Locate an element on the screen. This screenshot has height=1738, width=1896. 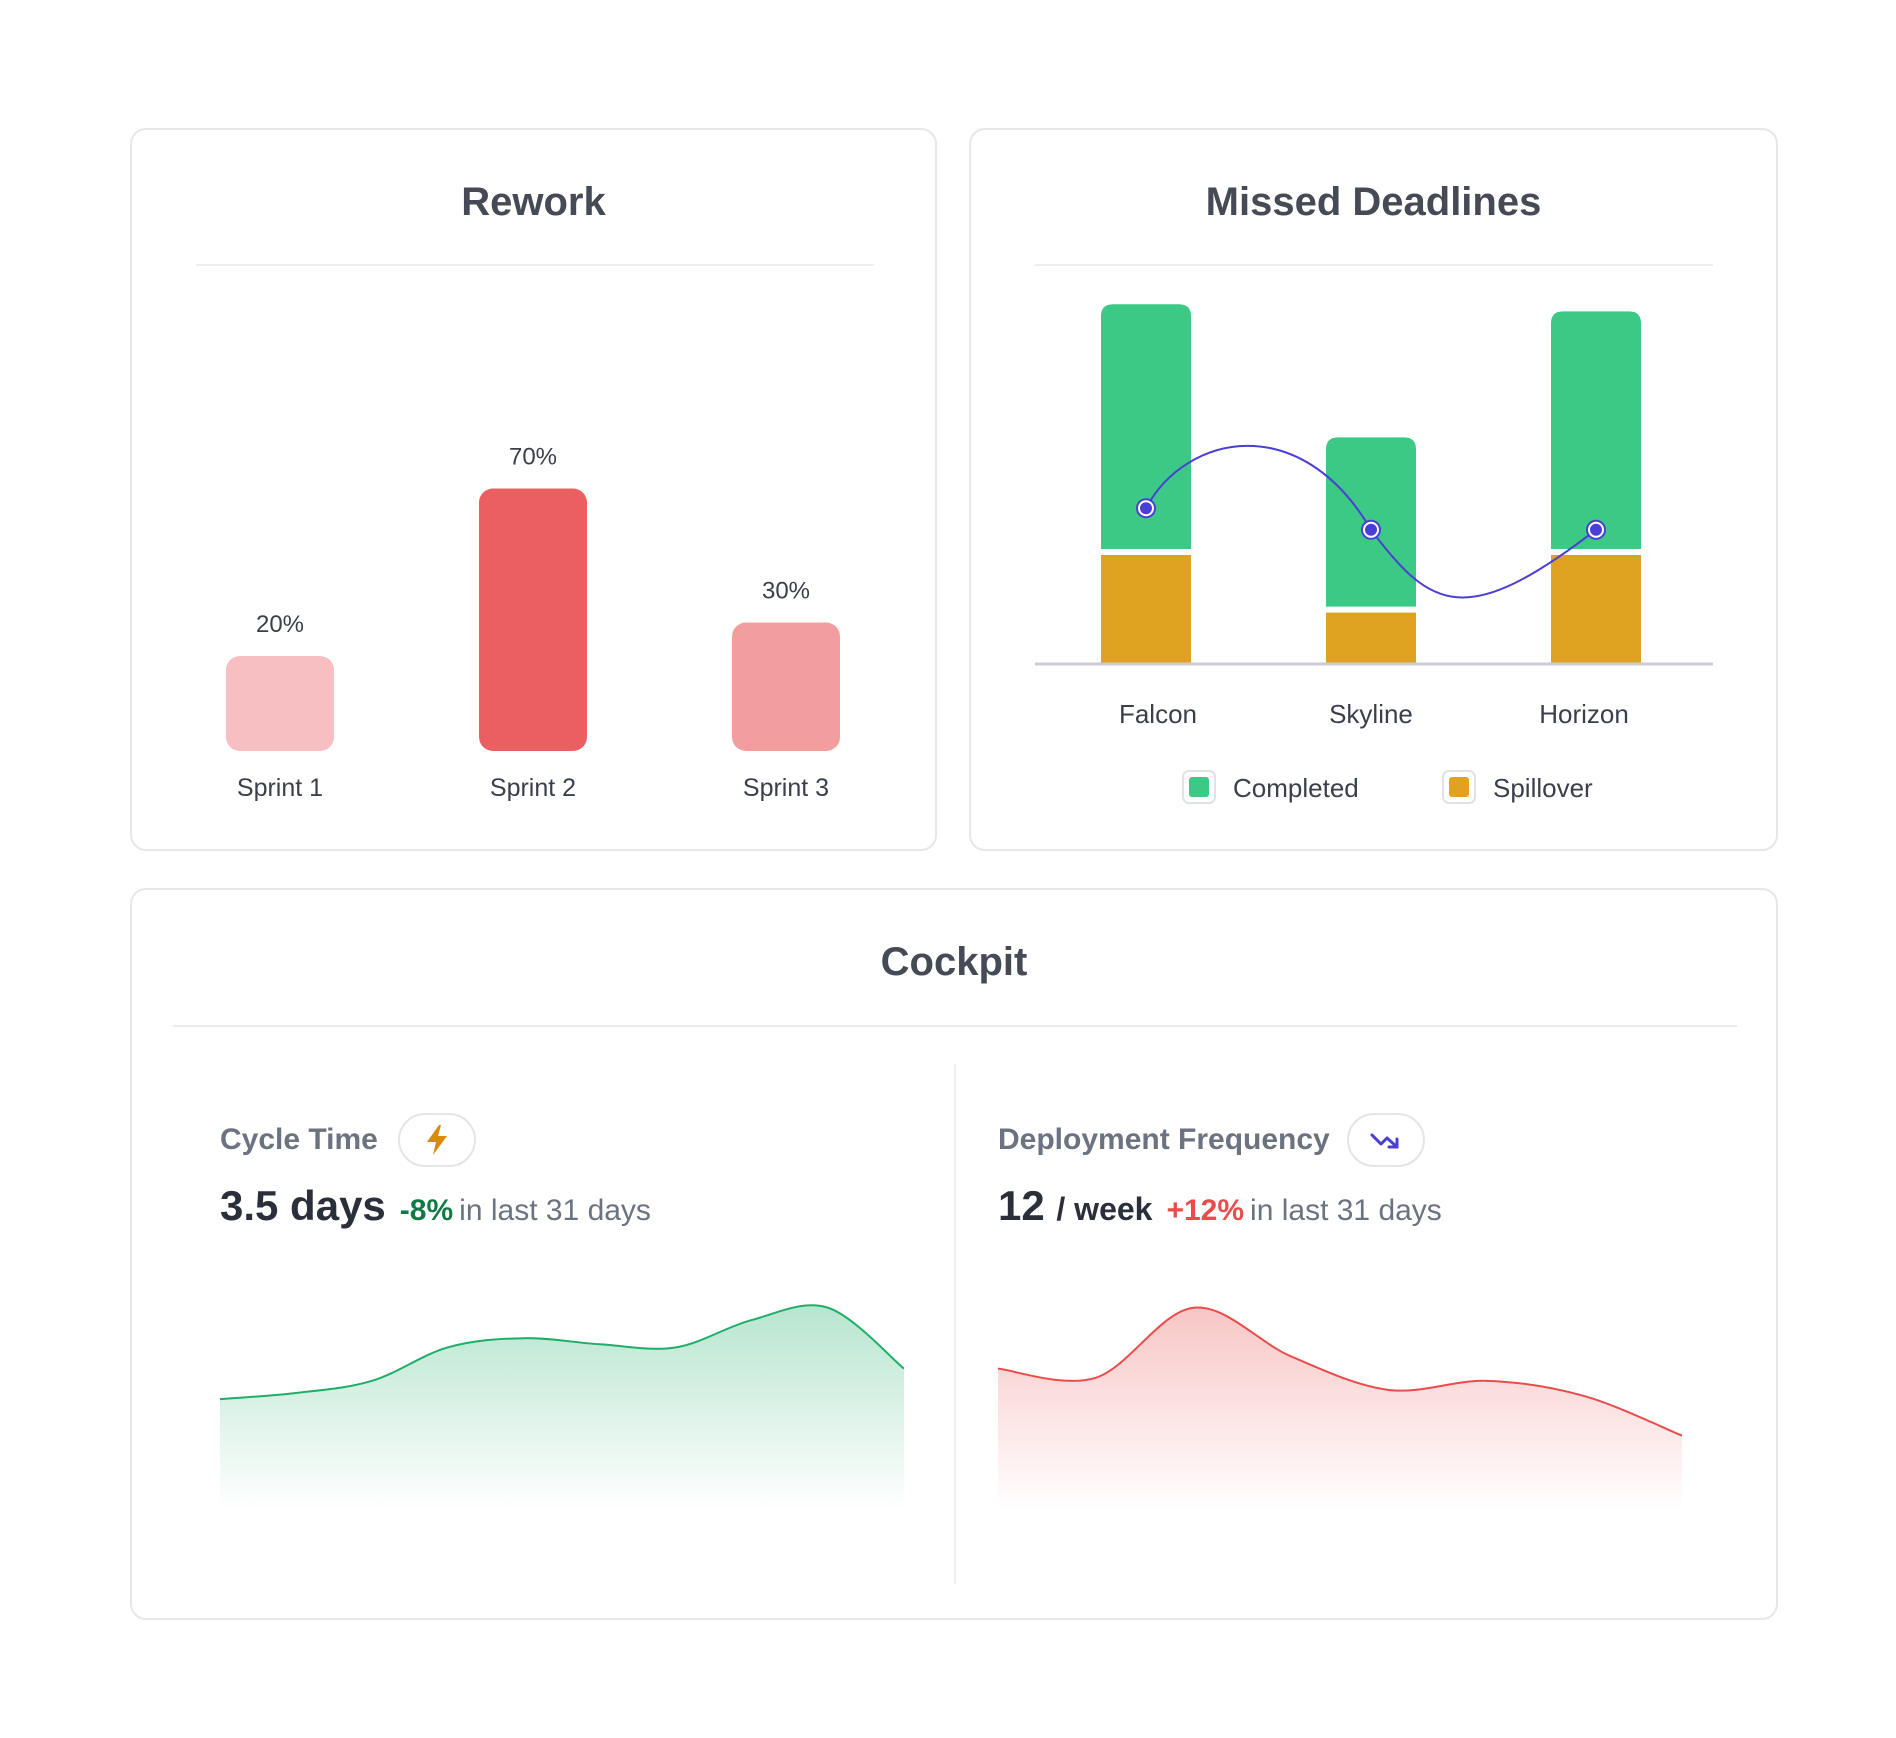
deployment-frequency-unit: / week is located at coordinates (1104, 1209).